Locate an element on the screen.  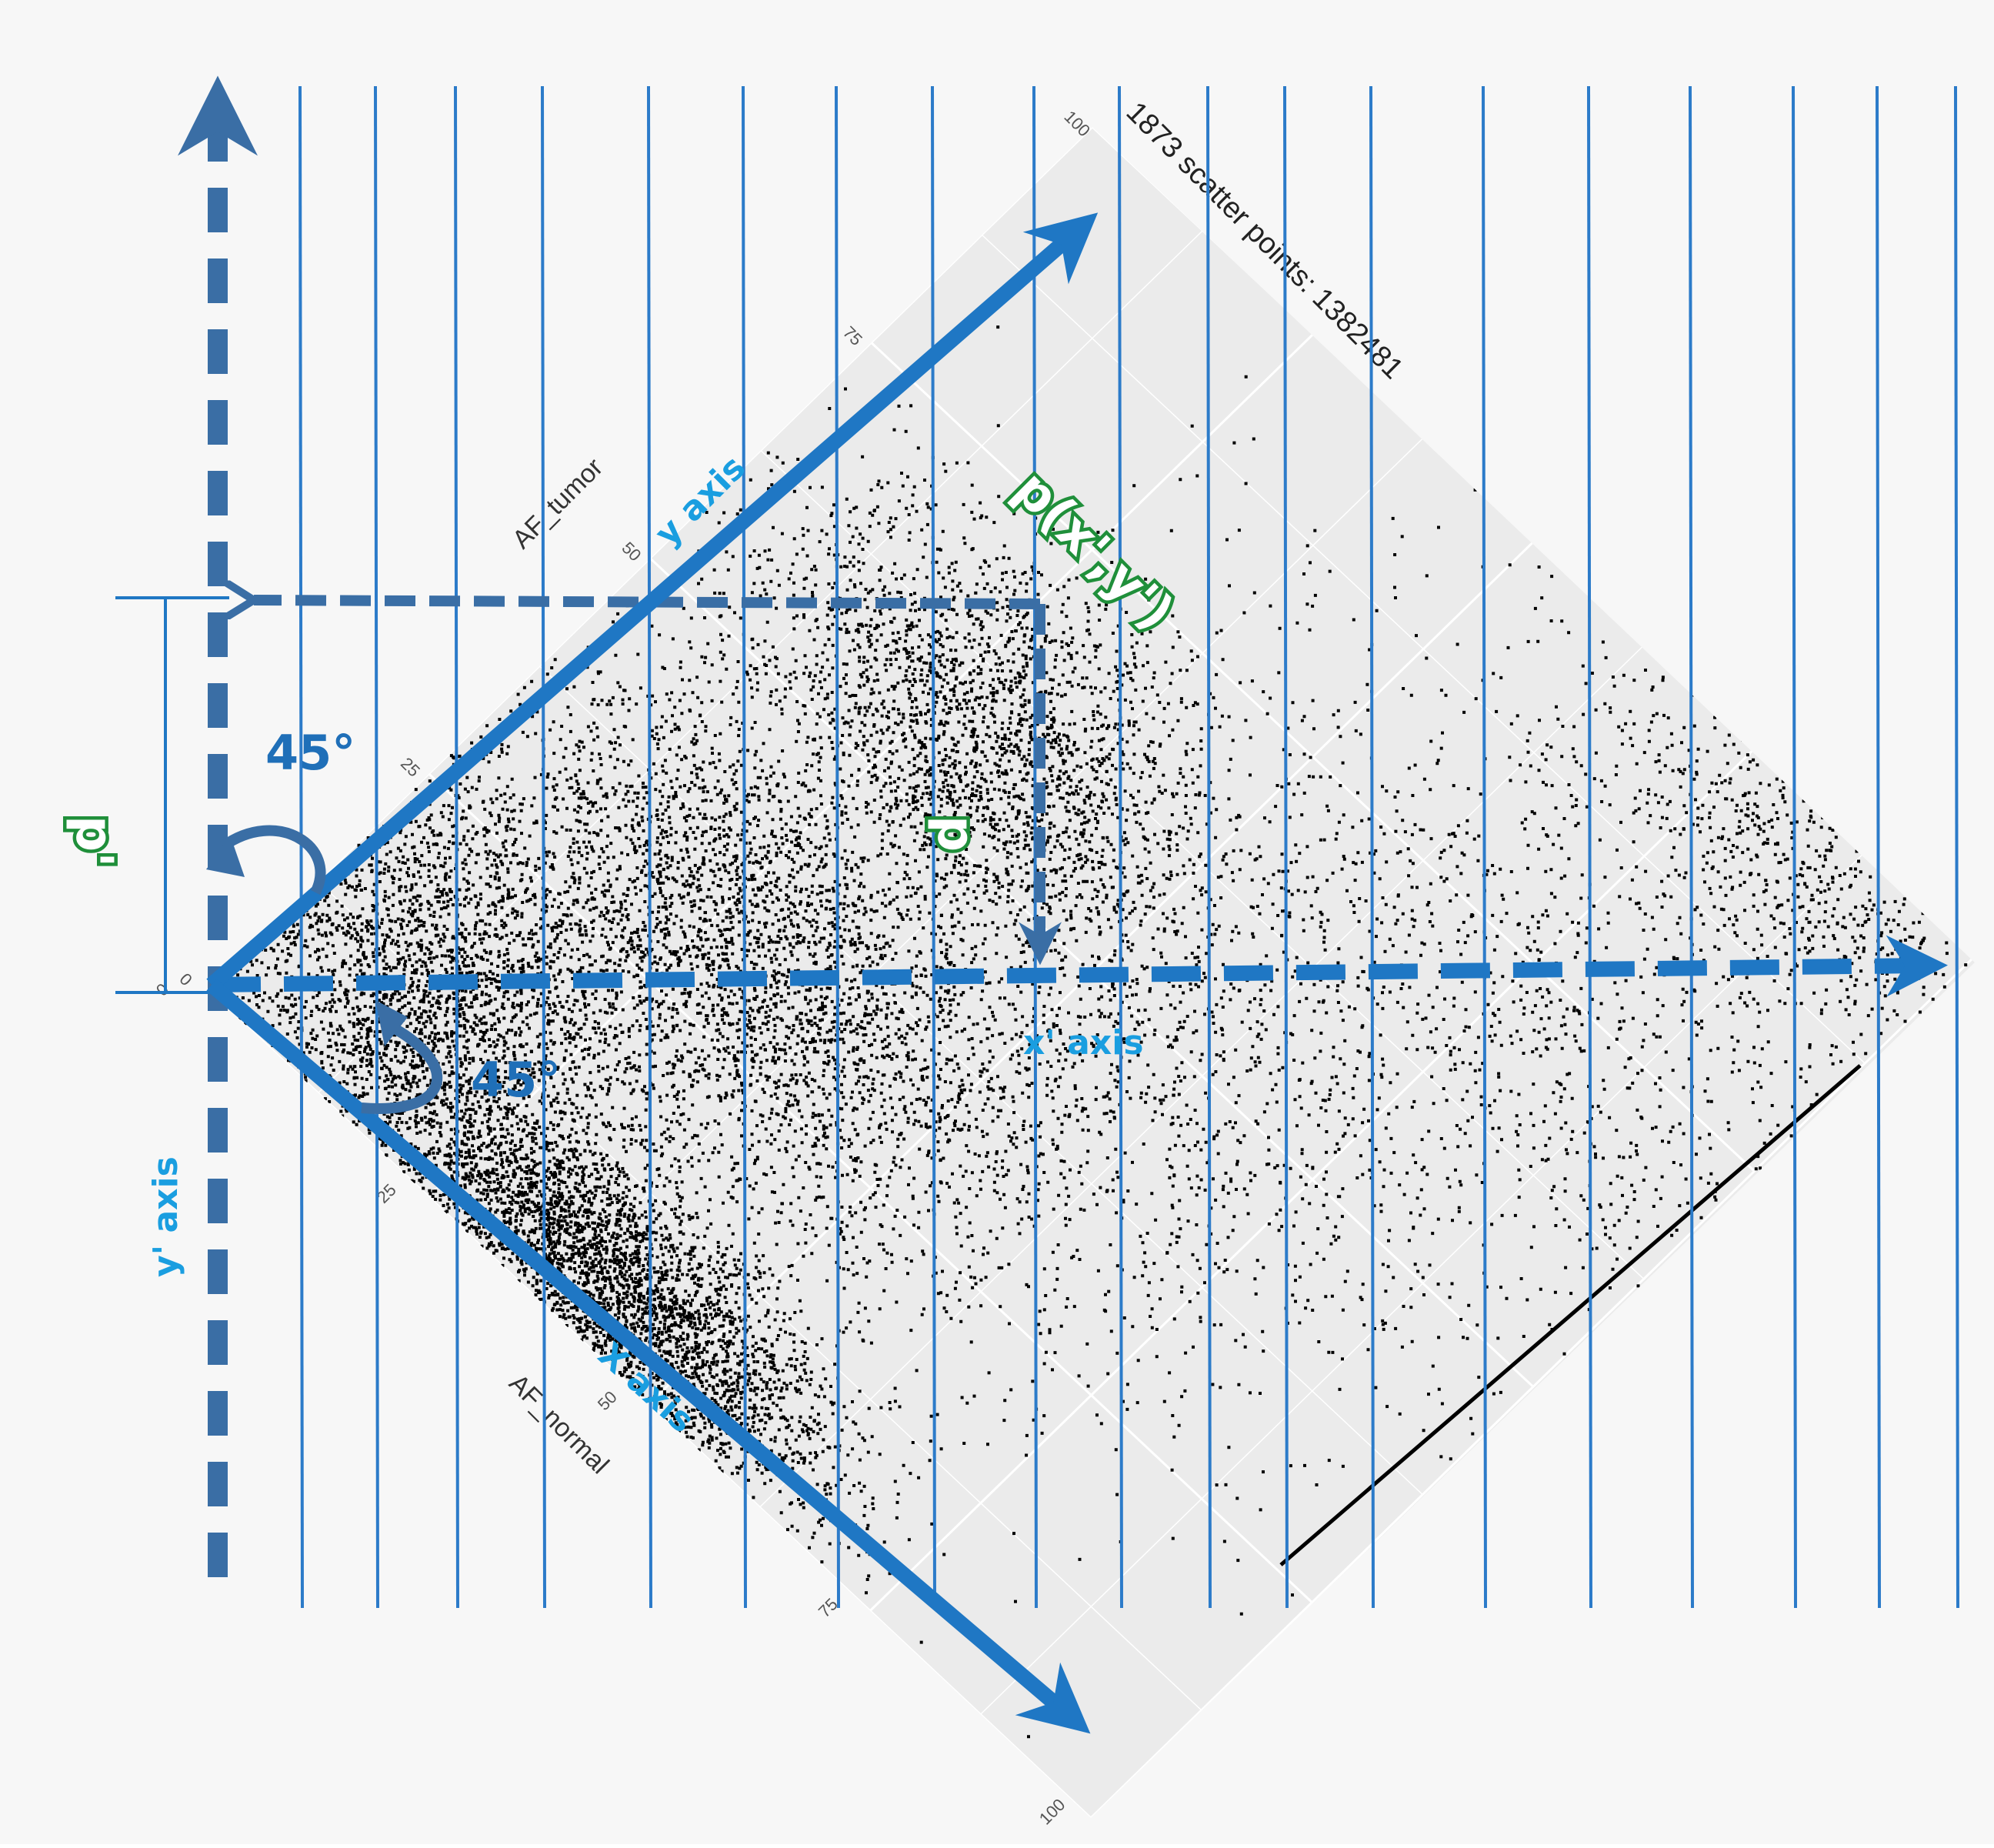
projection-left-arrow is located at coordinates (648, 602).